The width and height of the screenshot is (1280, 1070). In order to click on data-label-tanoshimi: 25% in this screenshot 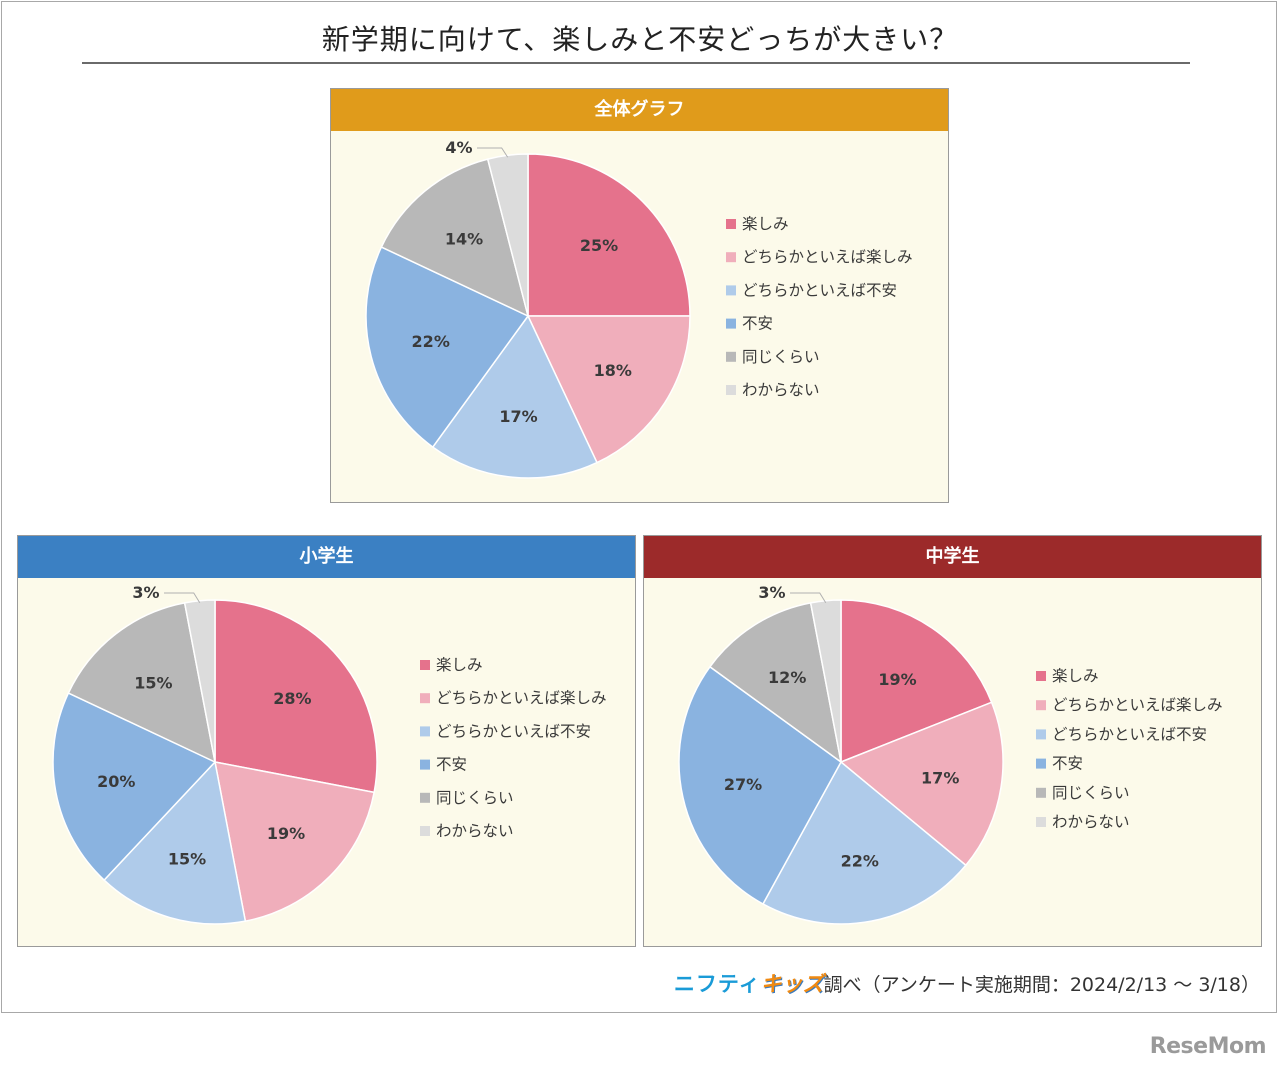, I will do `click(599, 245)`.